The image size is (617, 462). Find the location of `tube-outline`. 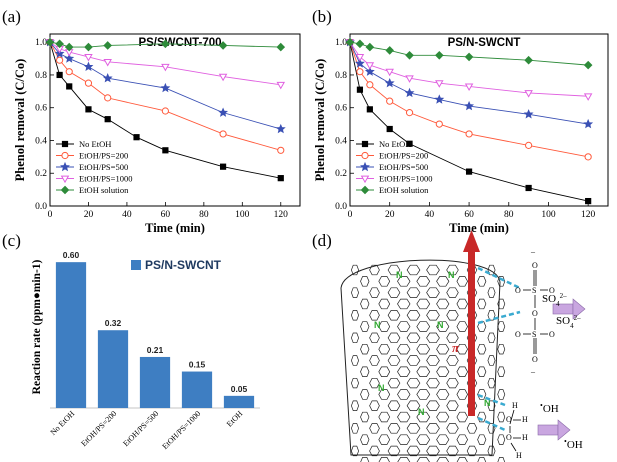

tube-outline is located at coordinates (420, 357).